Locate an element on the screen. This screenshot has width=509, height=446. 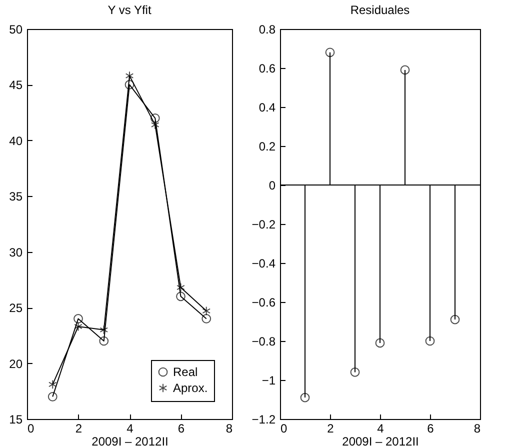
y-tick-label: 0.2 is located at coordinates (267, 147).